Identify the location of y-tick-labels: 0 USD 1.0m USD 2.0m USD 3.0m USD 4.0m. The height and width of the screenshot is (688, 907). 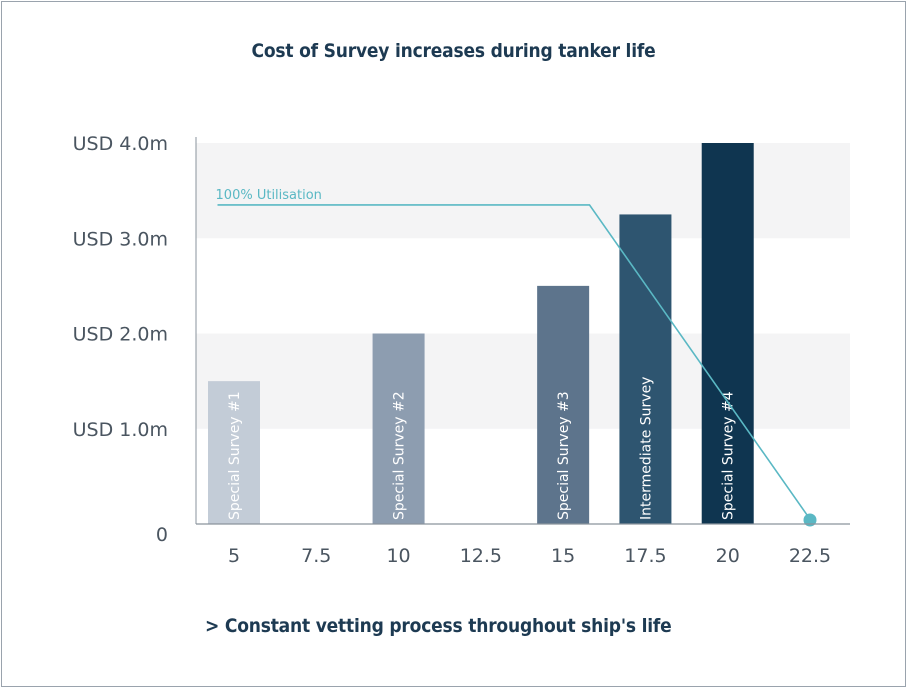
(120, 339).